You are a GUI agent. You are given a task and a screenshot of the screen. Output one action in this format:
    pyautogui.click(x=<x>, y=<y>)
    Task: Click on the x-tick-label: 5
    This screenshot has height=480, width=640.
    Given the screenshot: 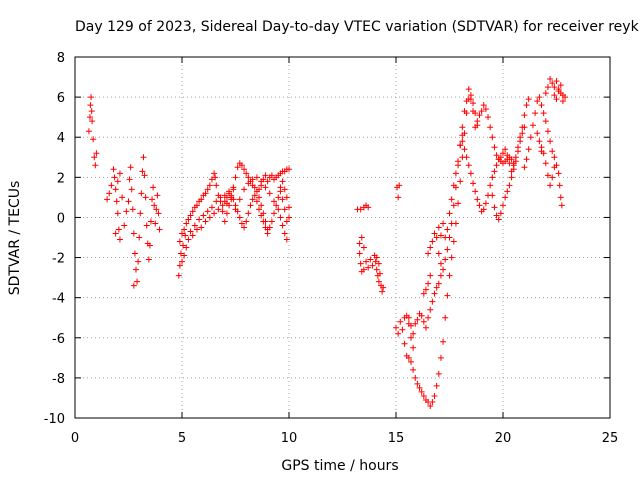 What is the action you would take?
    pyautogui.click(x=182, y=438)
    